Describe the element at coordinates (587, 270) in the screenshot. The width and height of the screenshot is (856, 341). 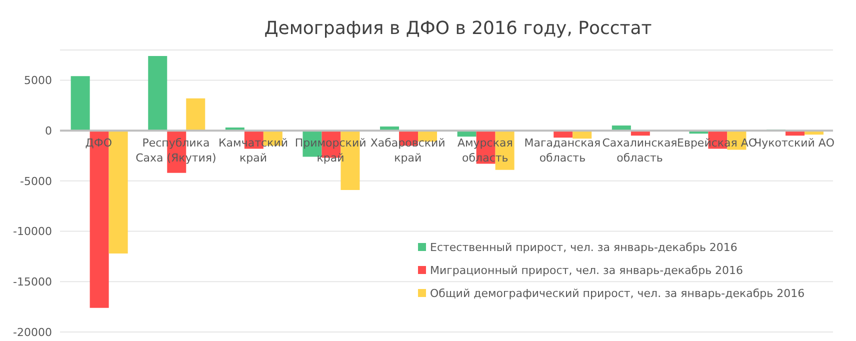
I see `legend-label: Миграционный прирост, чел. за январь-декабрь 2016` at that location.